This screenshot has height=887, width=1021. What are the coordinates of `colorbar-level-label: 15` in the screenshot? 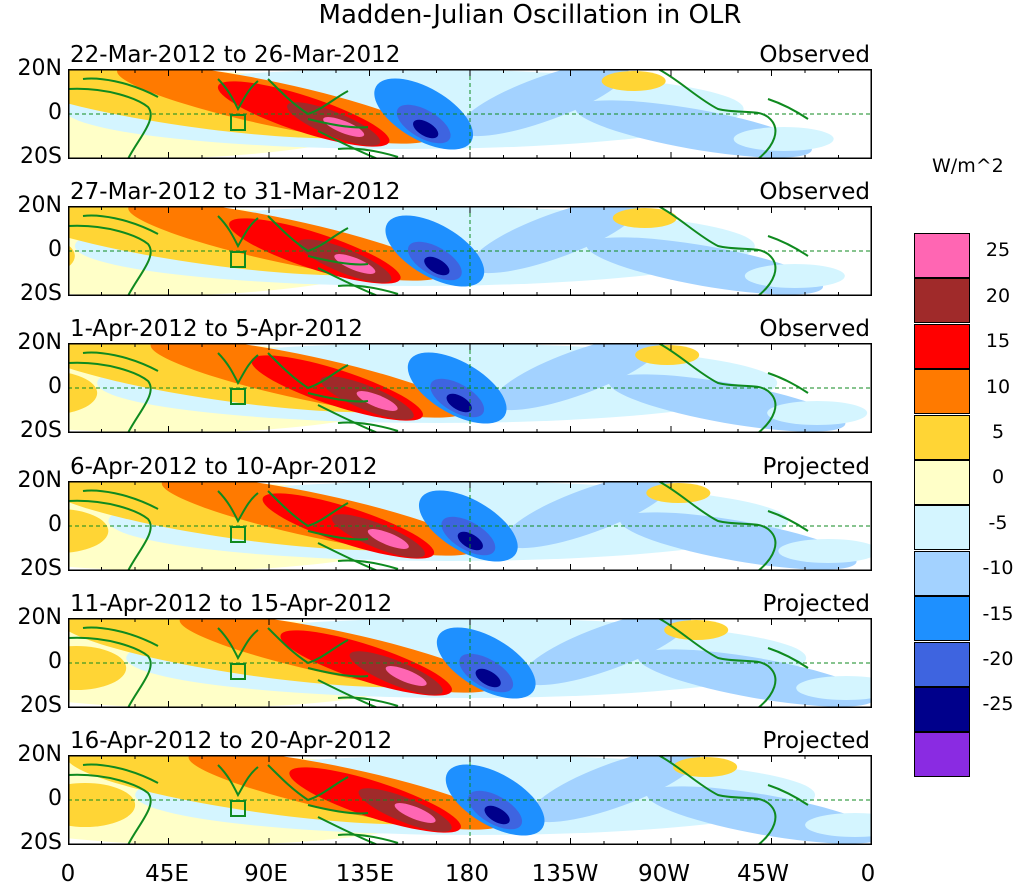 It's located at (998, 341).